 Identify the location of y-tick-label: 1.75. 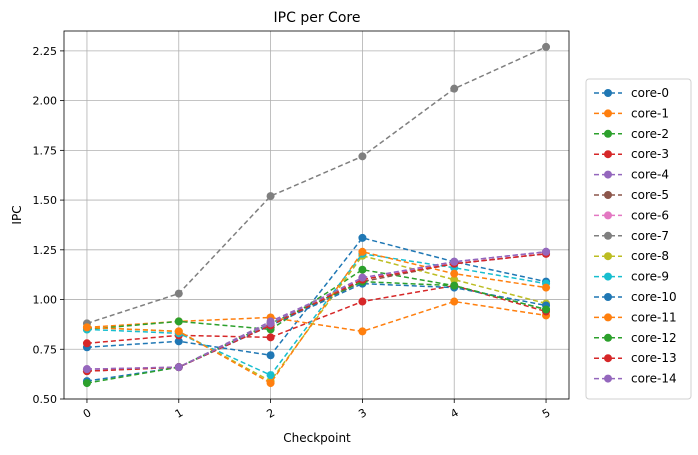
(45, 150).